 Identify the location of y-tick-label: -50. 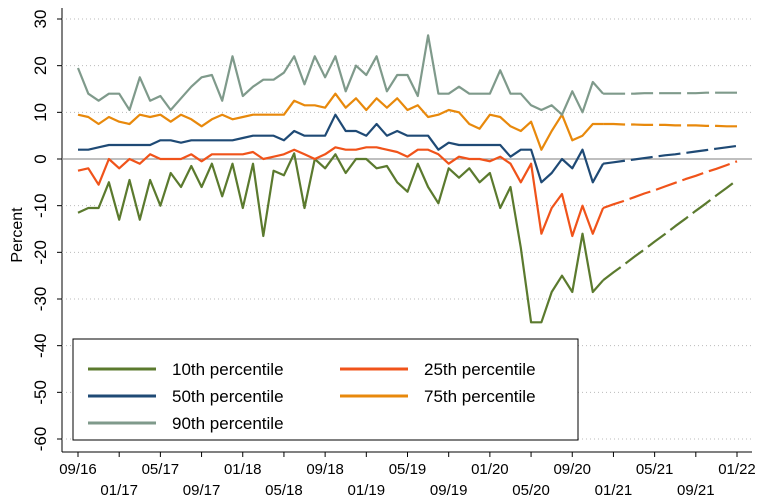
(40, 392).